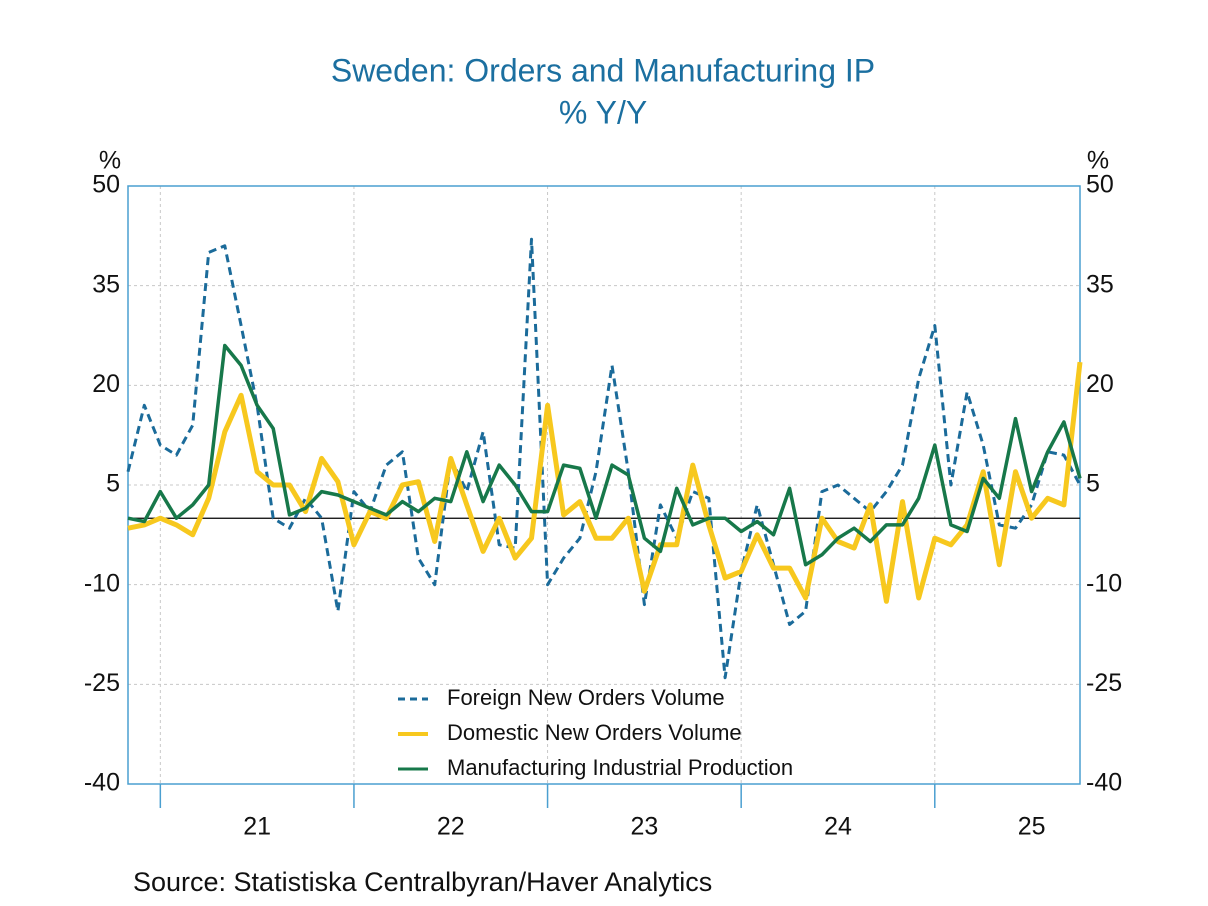 The height and width of the screenshot is (906, 1208). What do you see at coordinates (113, 484) in the screenshot?
I see `y-tick-label: 5` at bounding box center [113, 484].